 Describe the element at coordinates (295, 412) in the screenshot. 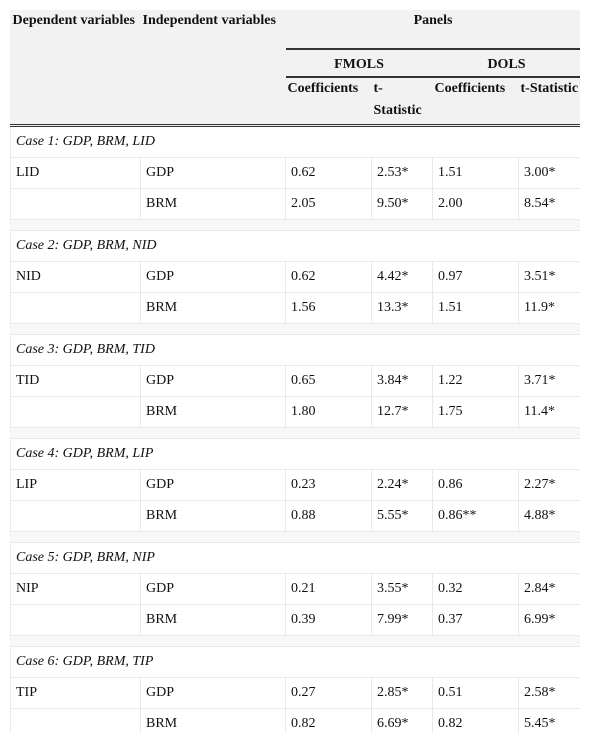

I see `data-row: BRM 1.80 12.7* 1.75 11.4*` at that location.